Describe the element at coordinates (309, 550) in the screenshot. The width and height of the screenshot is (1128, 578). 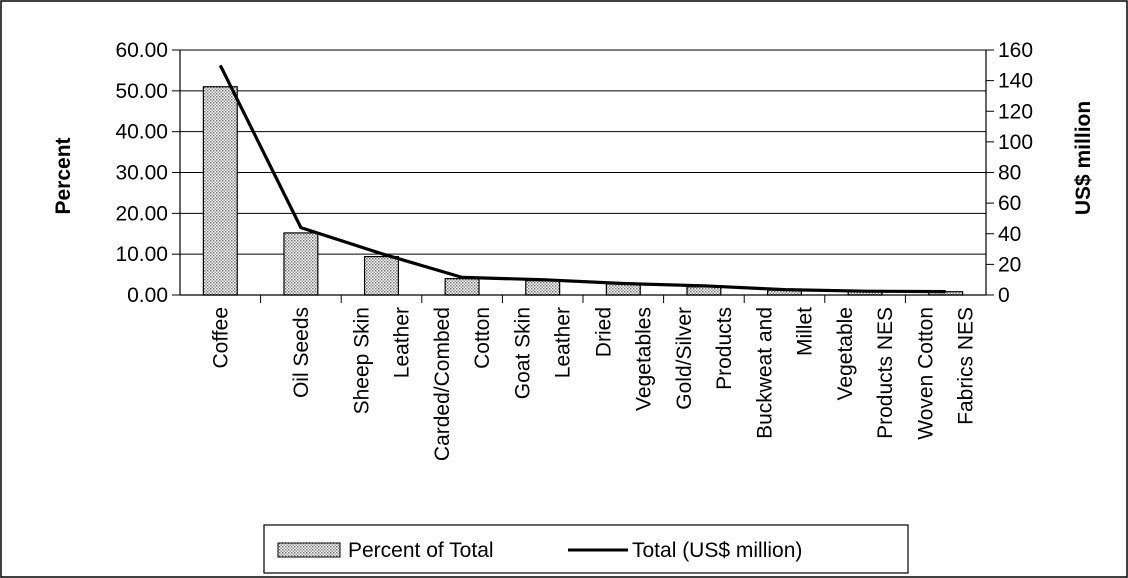
I see `legend-bar-swatch` at that location.